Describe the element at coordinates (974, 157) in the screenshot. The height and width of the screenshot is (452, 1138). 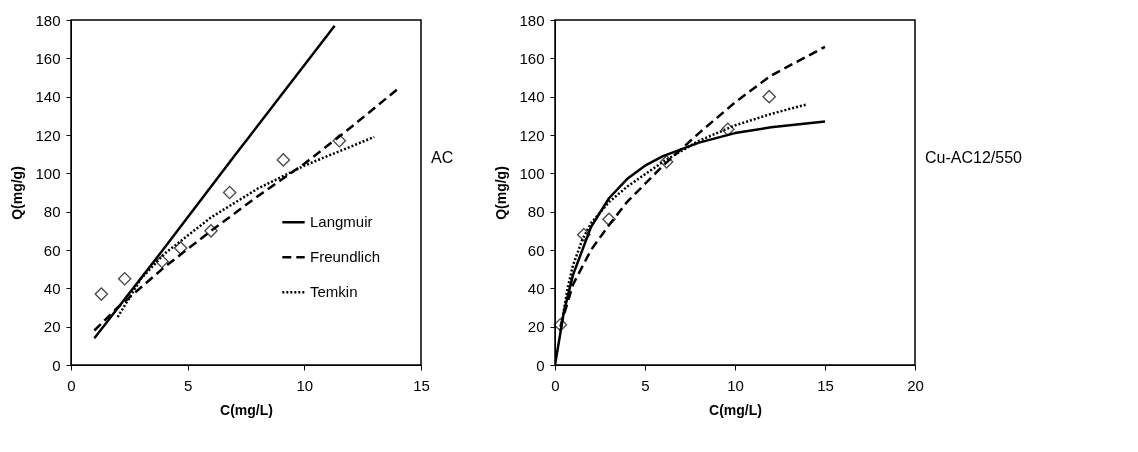
I see `text: Cu-AC12/550` at that location.